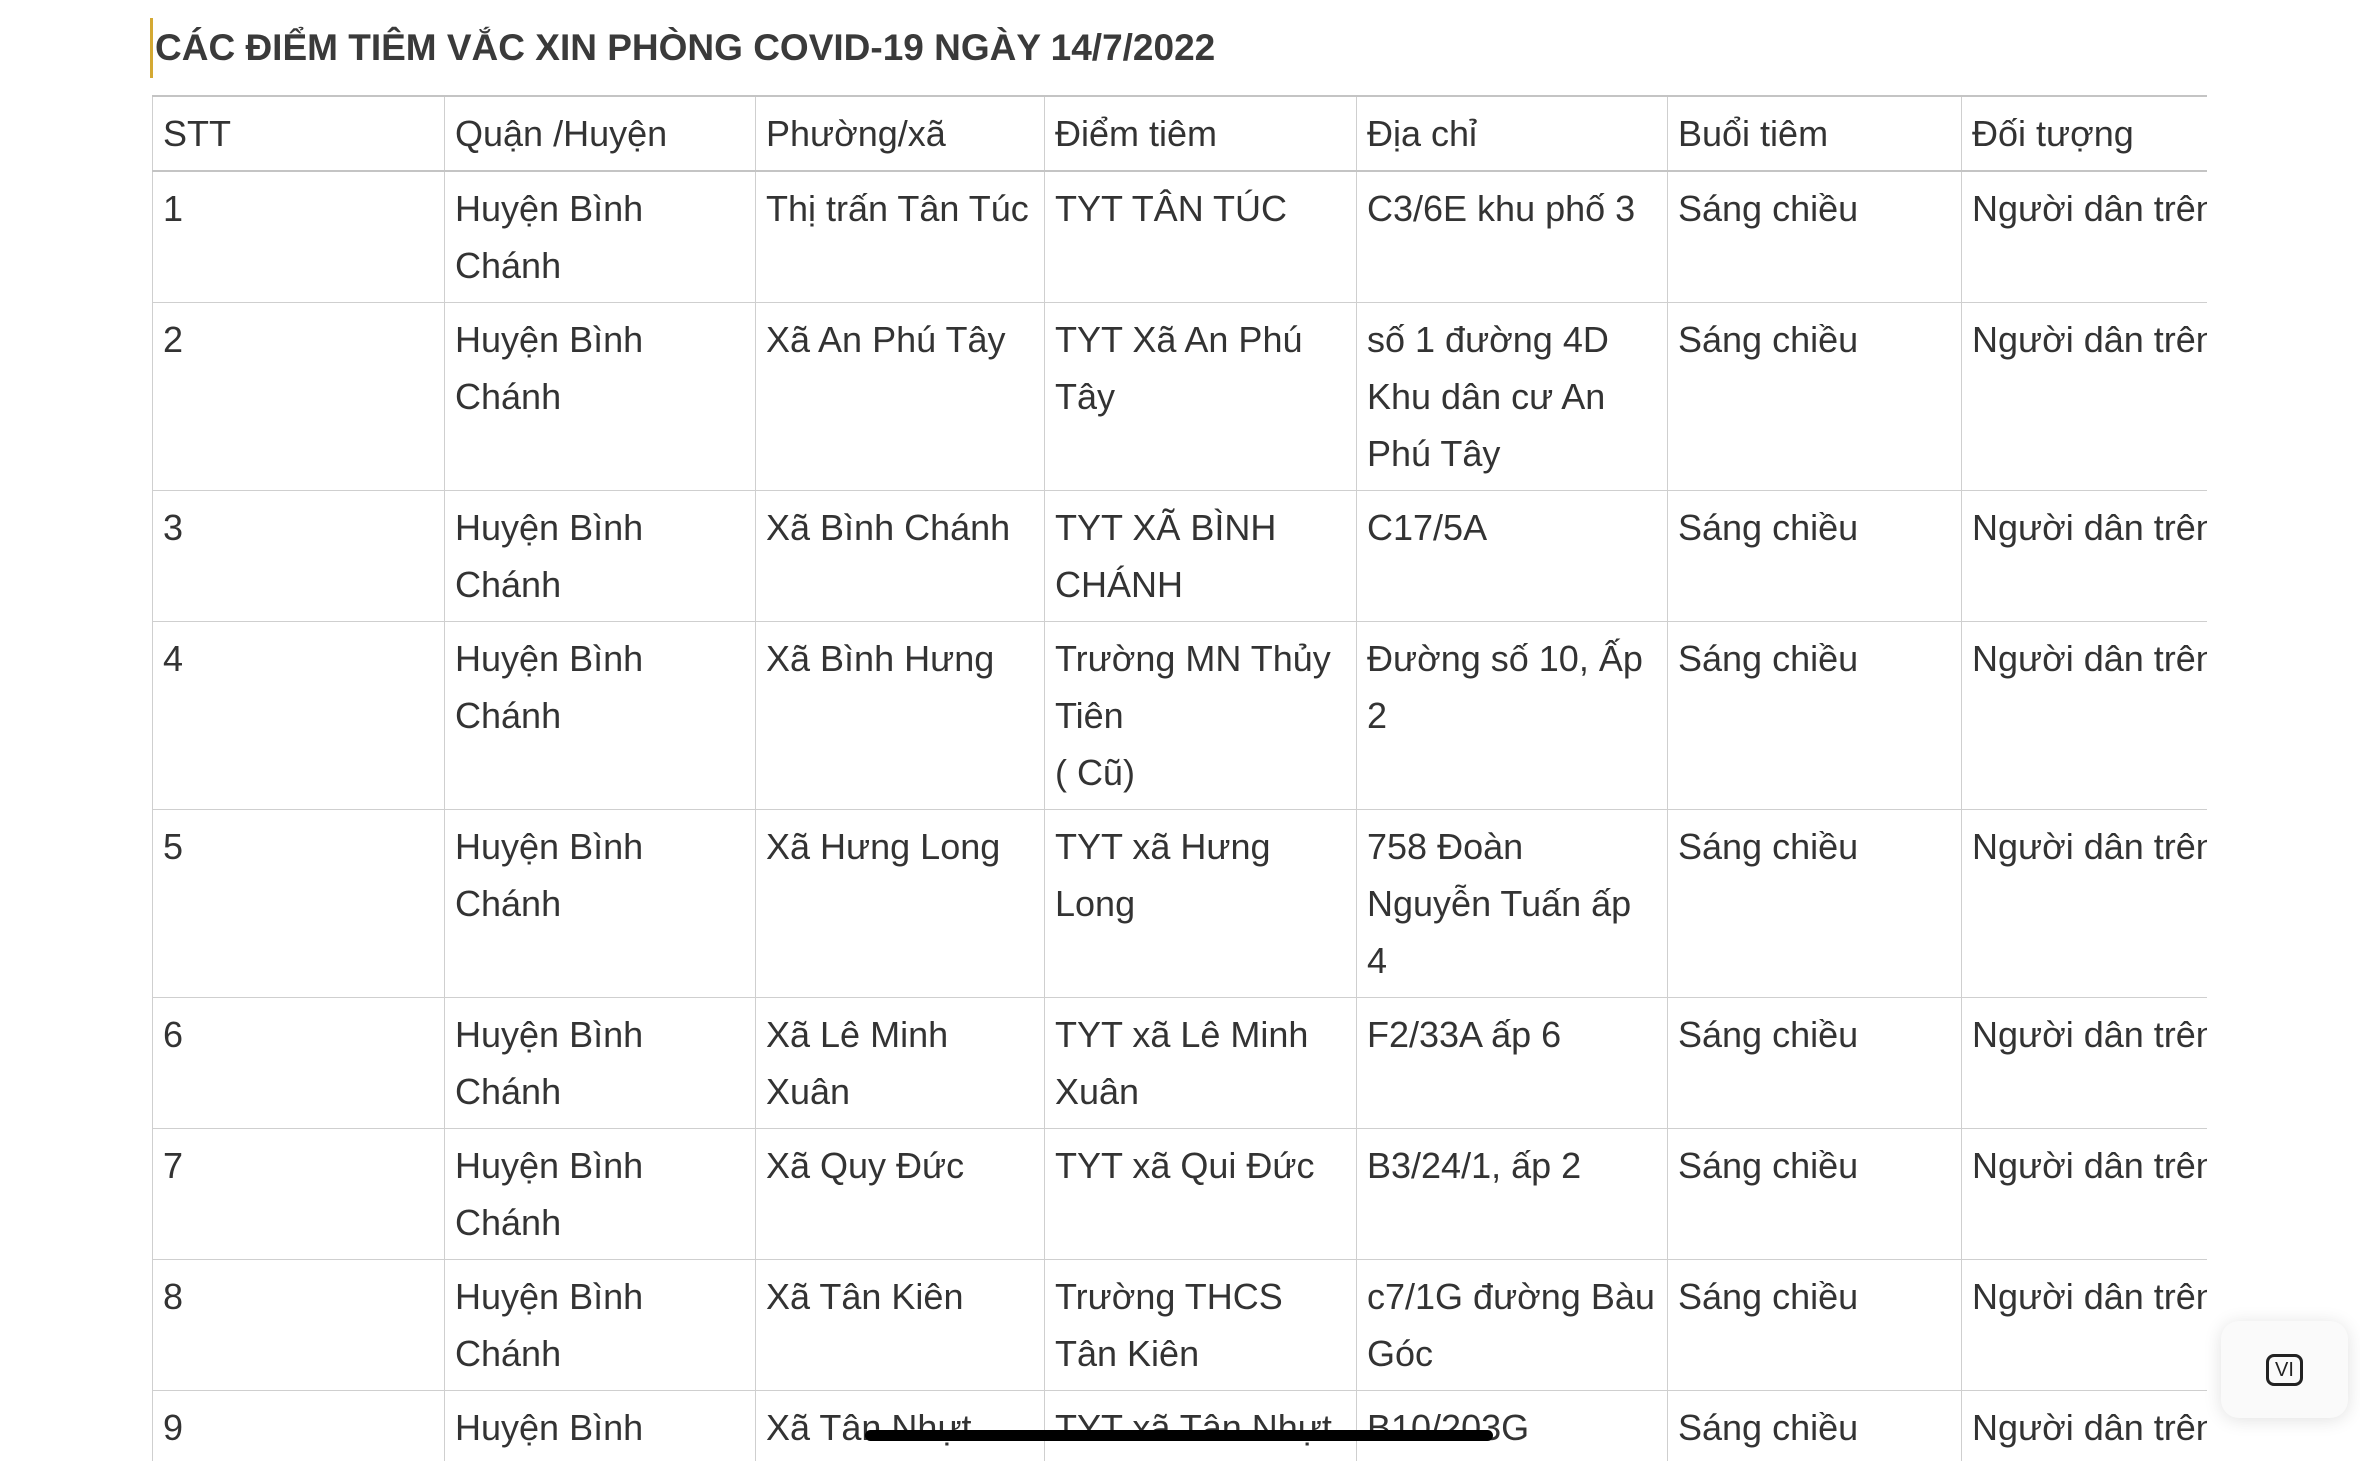  I want to click on language-button: VI, so click(2284, 1369).